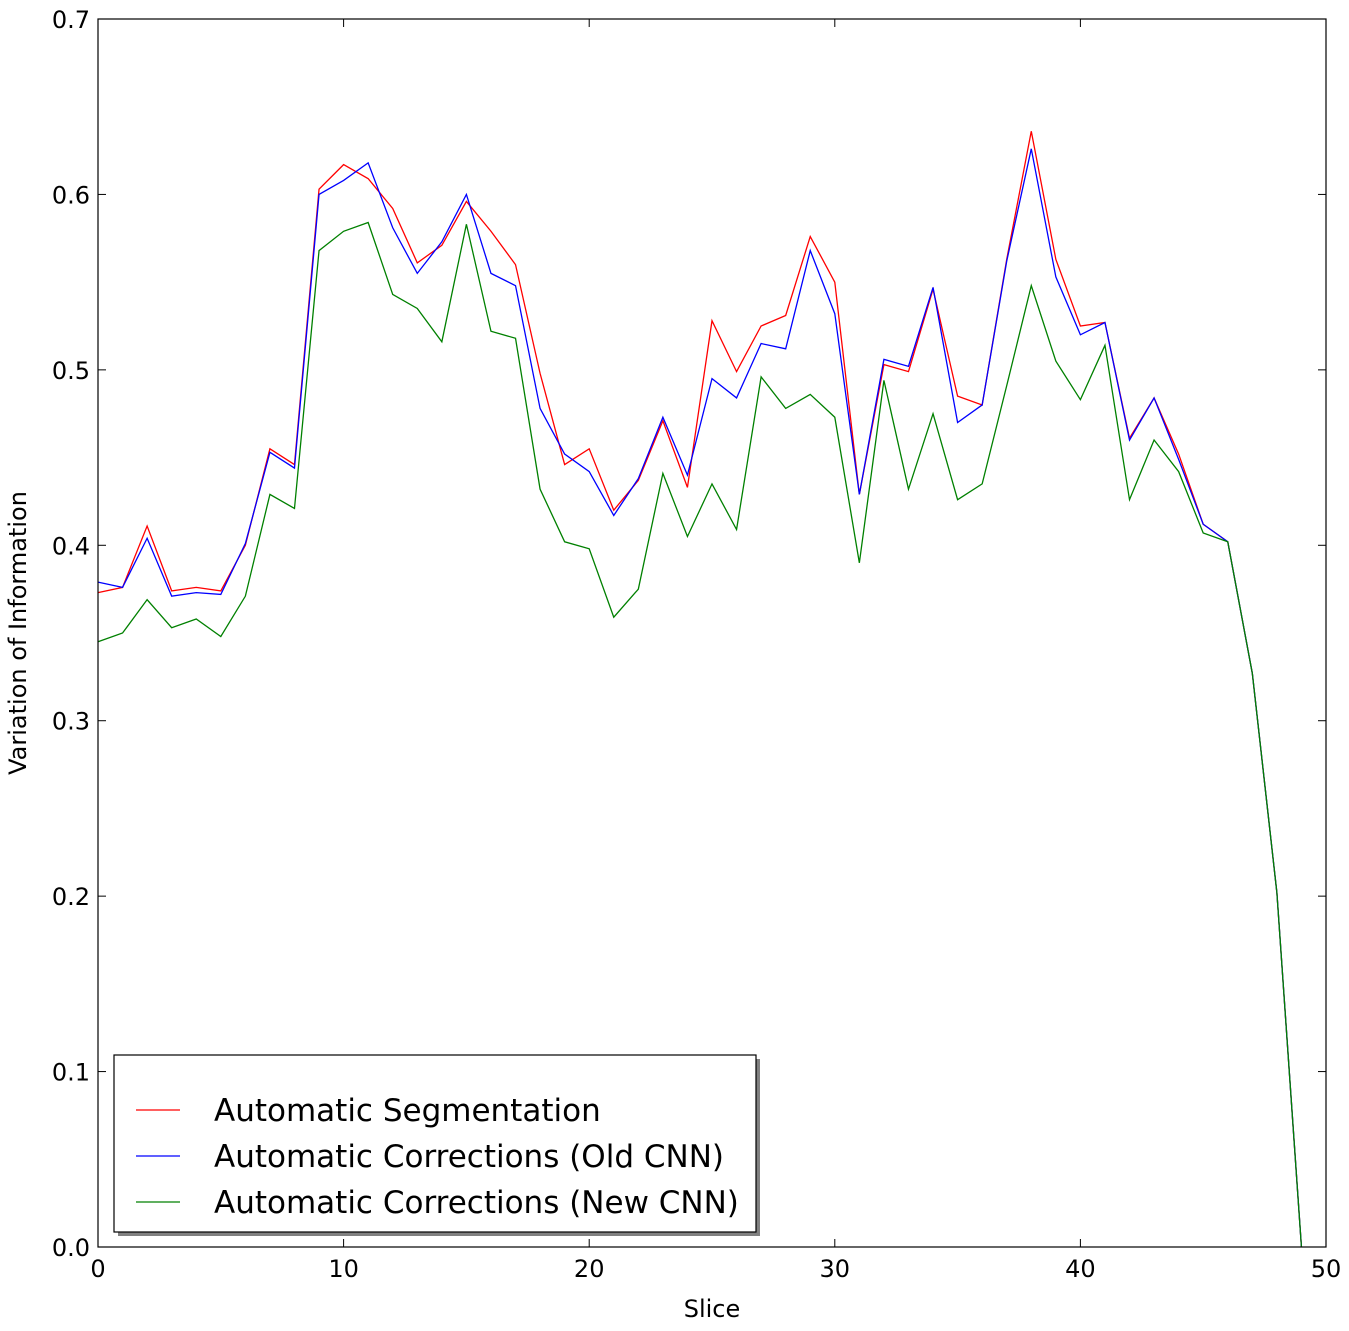 This screenshot has width=1349, height=1331. Describe the element at coordinates (18, 633) in the screenshot. I see `y-axis-label: Variation of Information` at that location.